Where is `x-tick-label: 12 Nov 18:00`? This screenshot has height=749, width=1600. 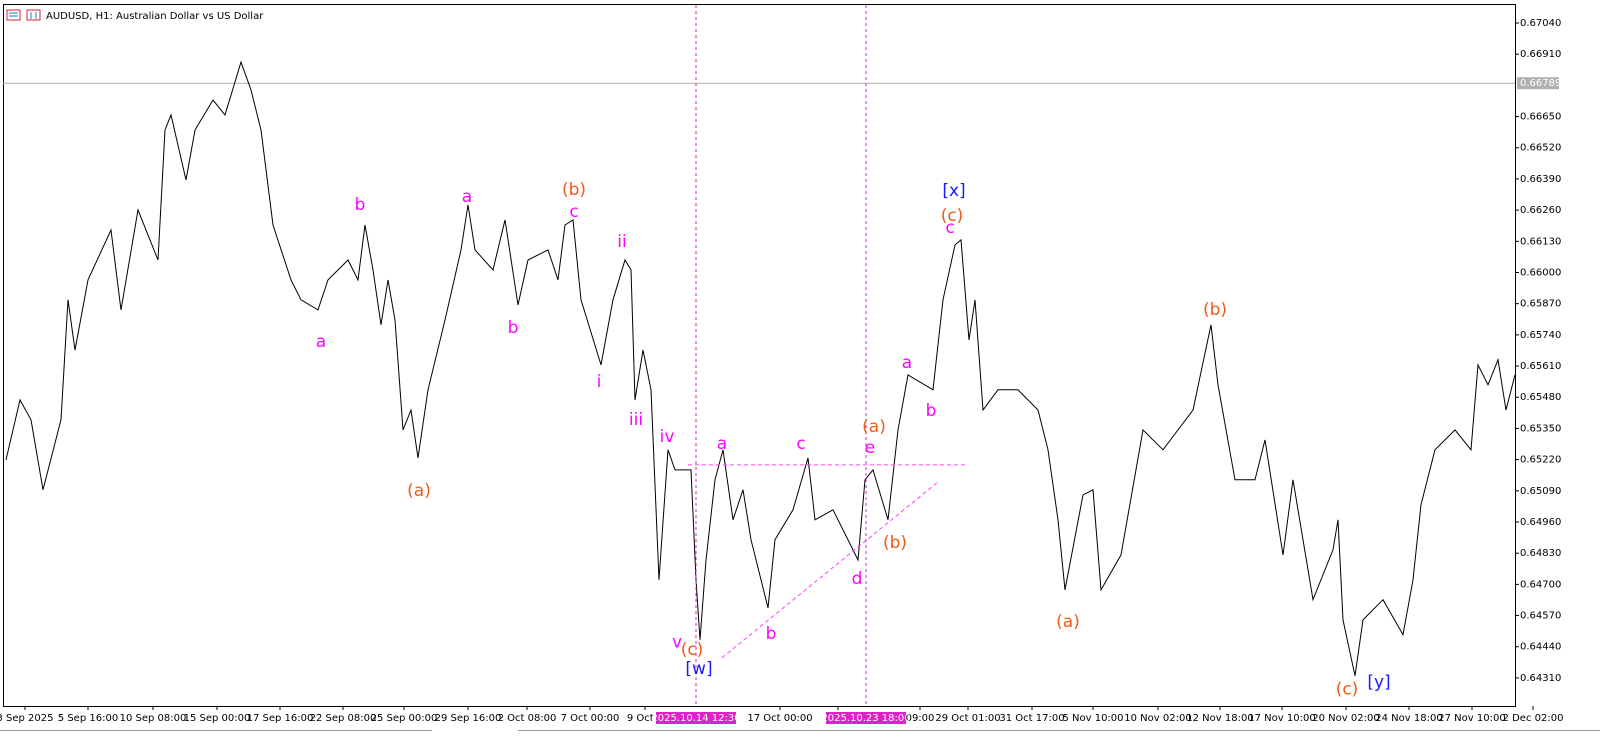
x-tick-label: 12 Nov 18:00 is located at coordinates (1219, 718).